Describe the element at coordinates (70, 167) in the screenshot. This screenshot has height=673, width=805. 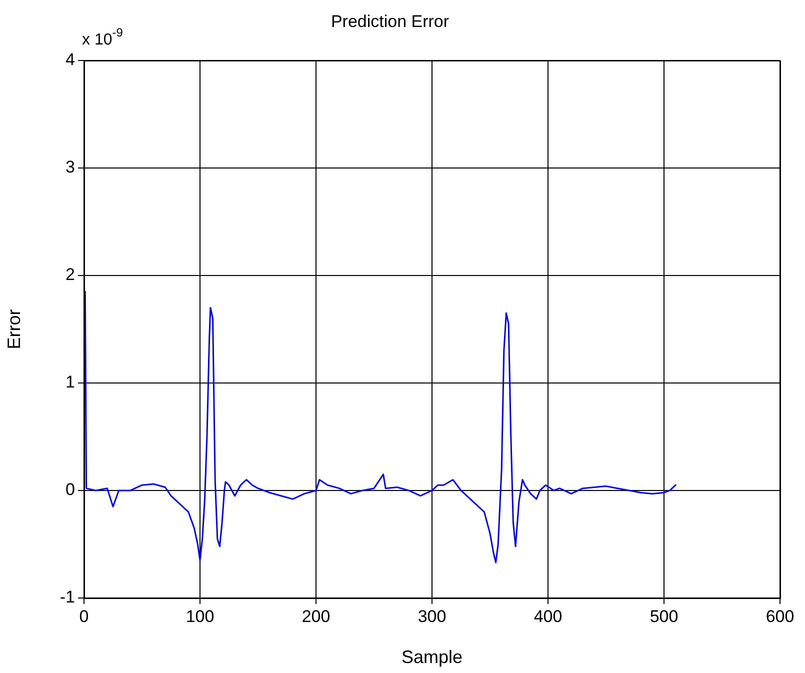
I see `y-tick-label: 3` at that location.